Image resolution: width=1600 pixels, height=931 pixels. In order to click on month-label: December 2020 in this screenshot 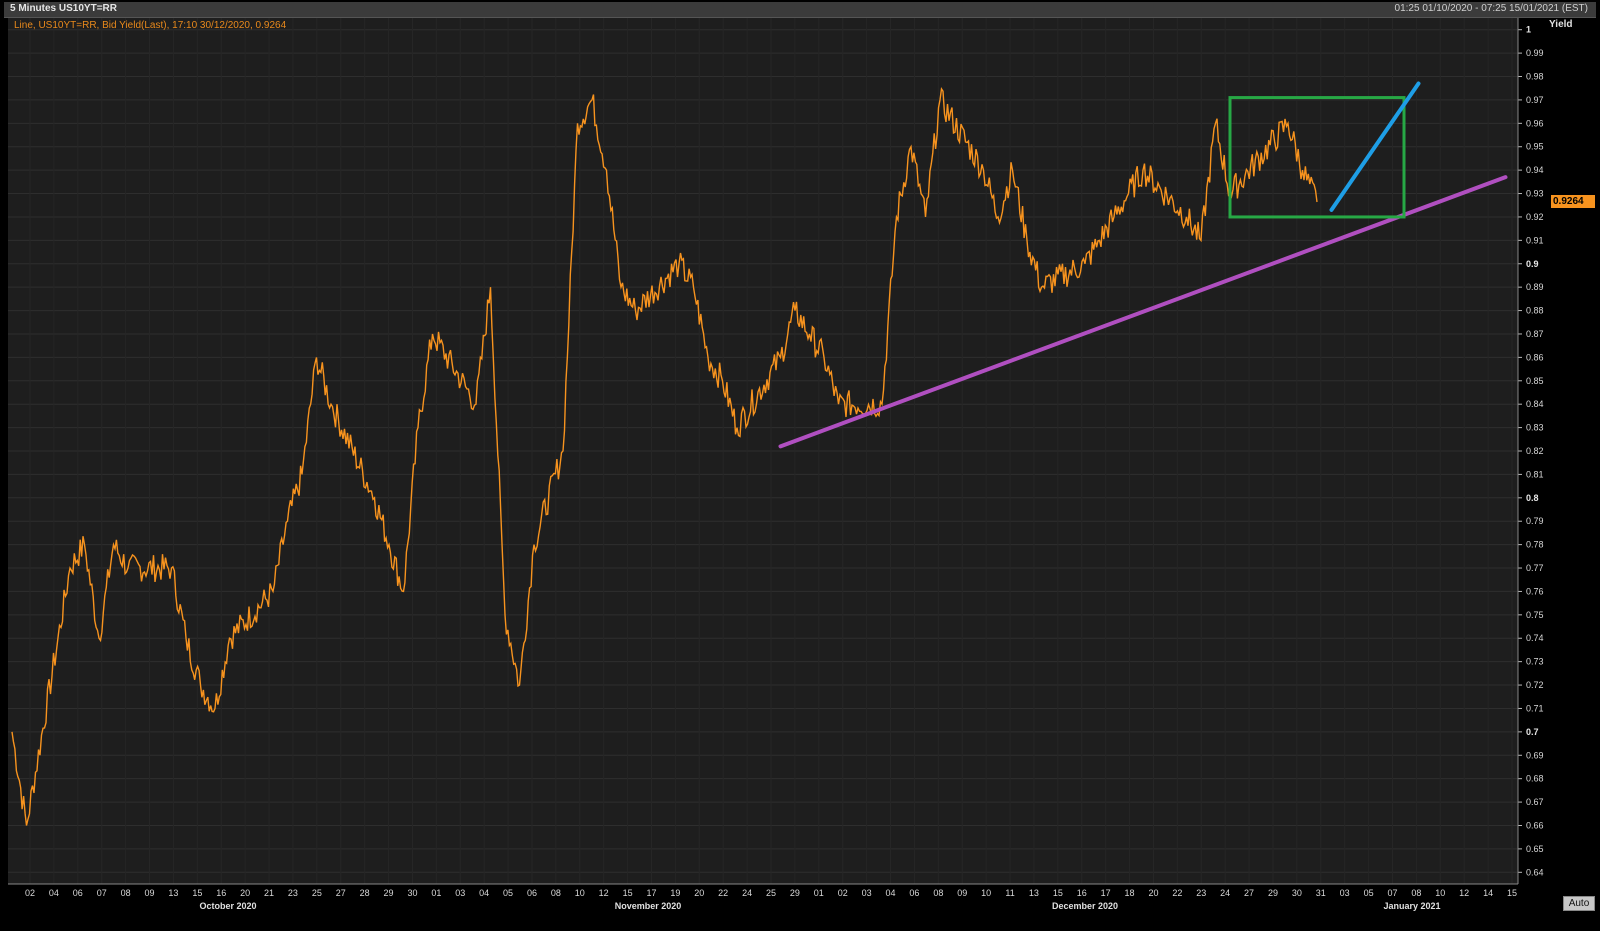, I will do `click(1085, 906)`.